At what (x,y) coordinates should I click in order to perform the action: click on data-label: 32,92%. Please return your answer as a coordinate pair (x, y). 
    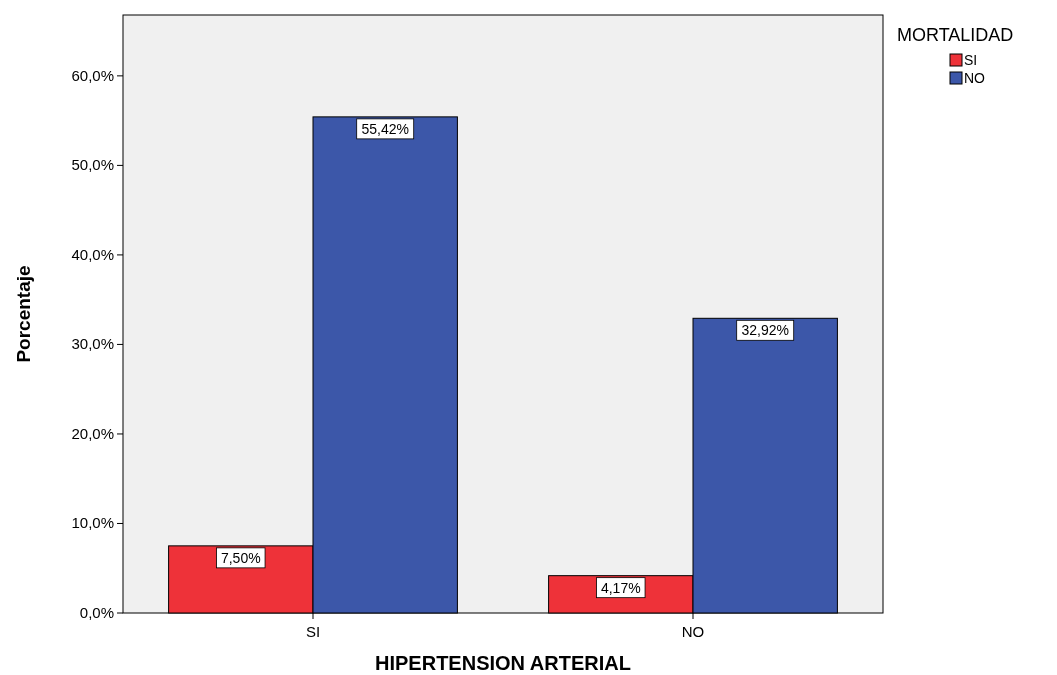
    Looking at the image, I should click on (765, 330).